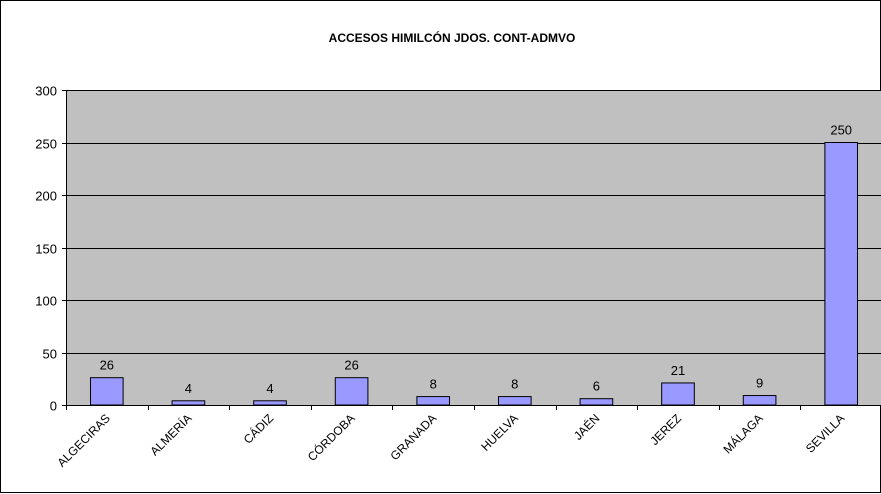  I want to click on y-tick-label: 200, so click(46, 196).